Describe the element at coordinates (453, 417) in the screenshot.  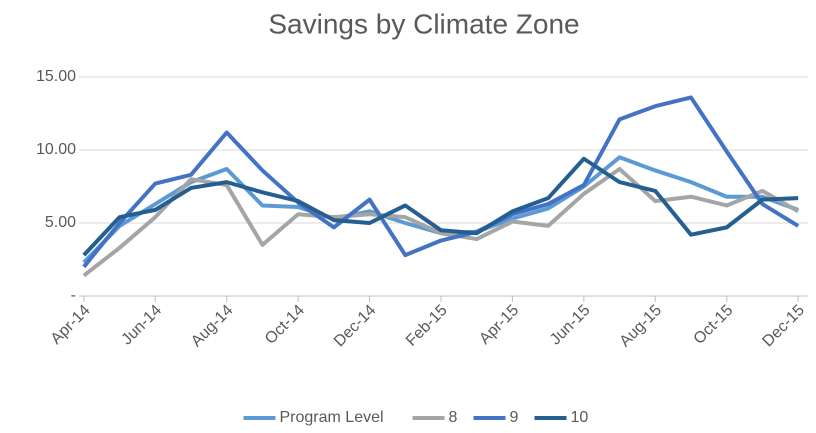
I see `legend-label: 8` at that location.